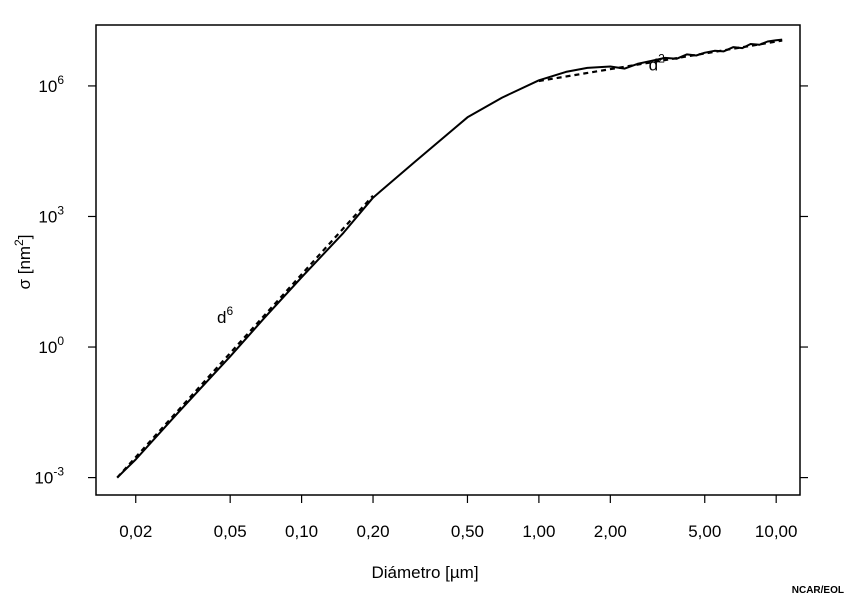 This screenshot has height=600, width=850. I want to click on x-tick-label: 0,05, so click(230, 531).